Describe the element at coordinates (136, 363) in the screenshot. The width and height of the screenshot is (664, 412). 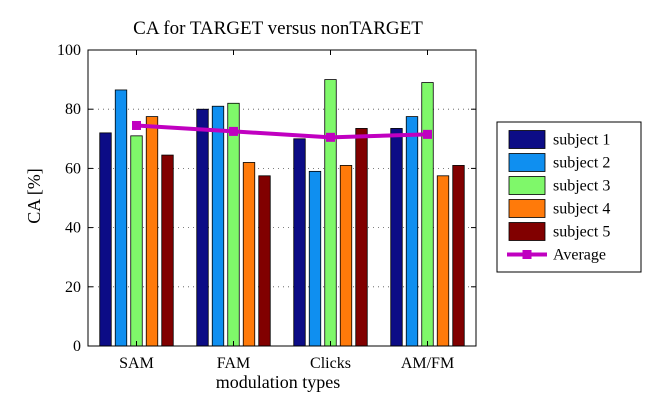
I see `x-tick-label: SAM` at that location.